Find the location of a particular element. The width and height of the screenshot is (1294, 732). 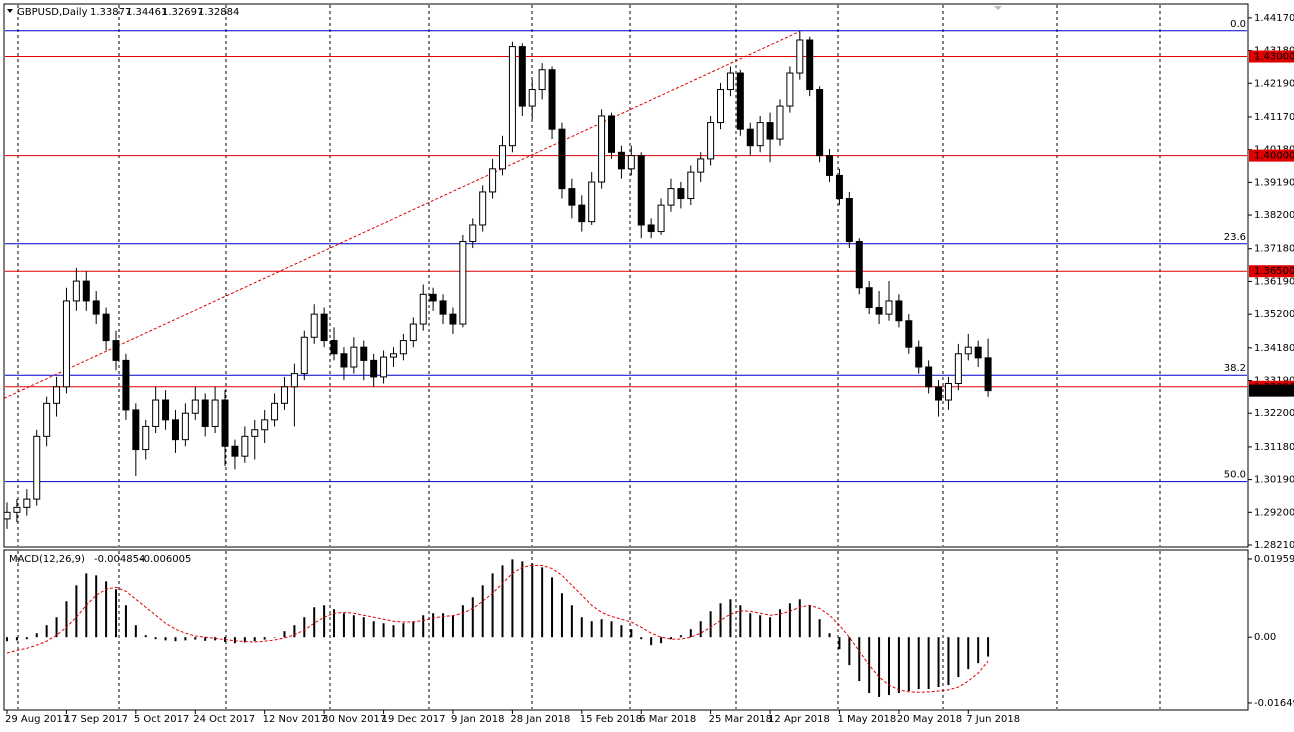

level-label: 1.36500 is located at coordinates (1274, 271).